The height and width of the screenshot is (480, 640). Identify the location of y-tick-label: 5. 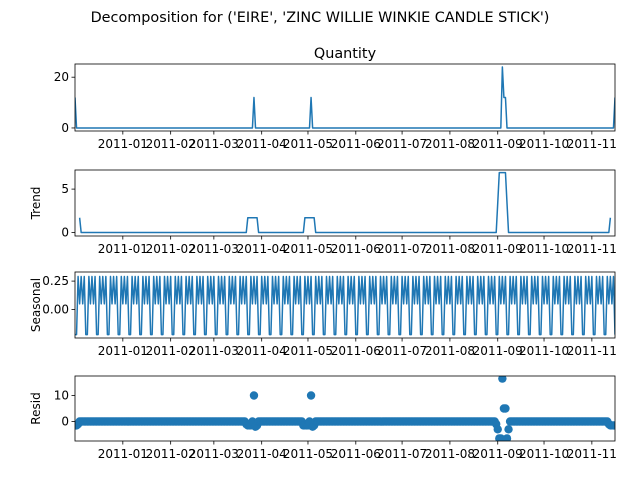
(65, 189).